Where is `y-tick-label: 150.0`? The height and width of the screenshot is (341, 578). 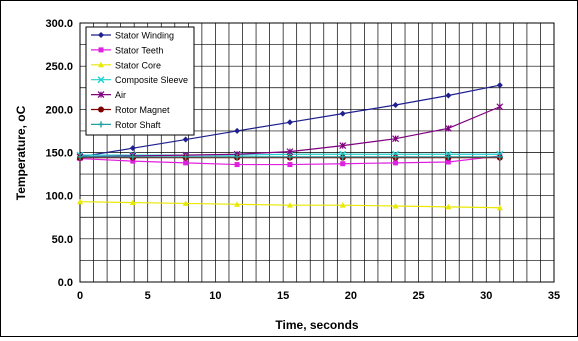
y-tick-label: 150.0 is located at coordinates (59, 154).